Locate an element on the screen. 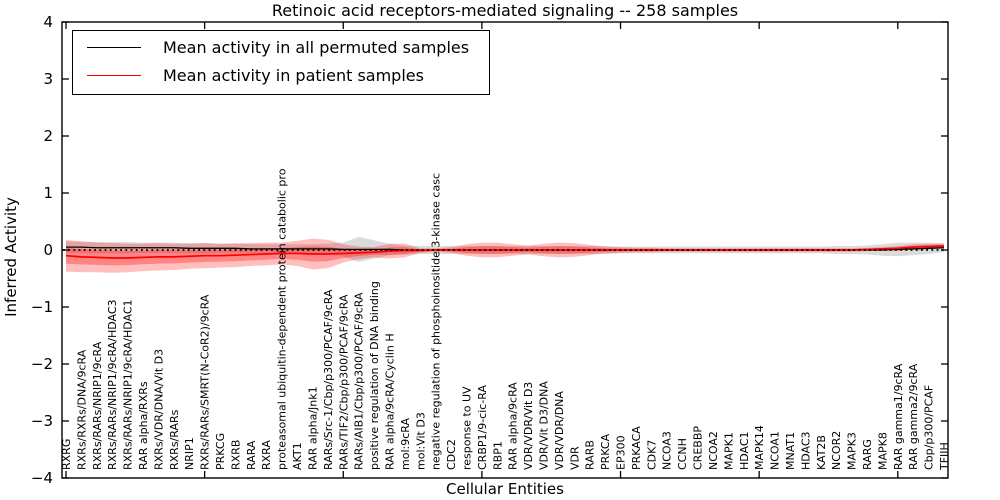  x-category-label: RARB is located at coordinates (590, 455).